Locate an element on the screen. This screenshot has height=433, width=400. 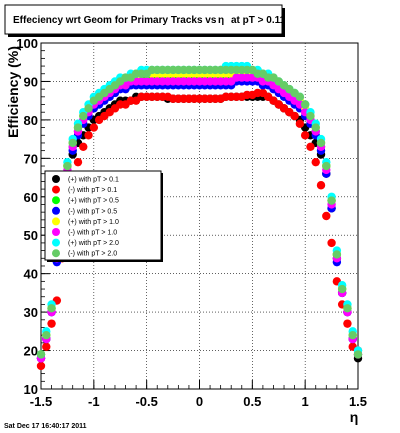
y-tick-label: 10 is located at coordinates (31, 389).